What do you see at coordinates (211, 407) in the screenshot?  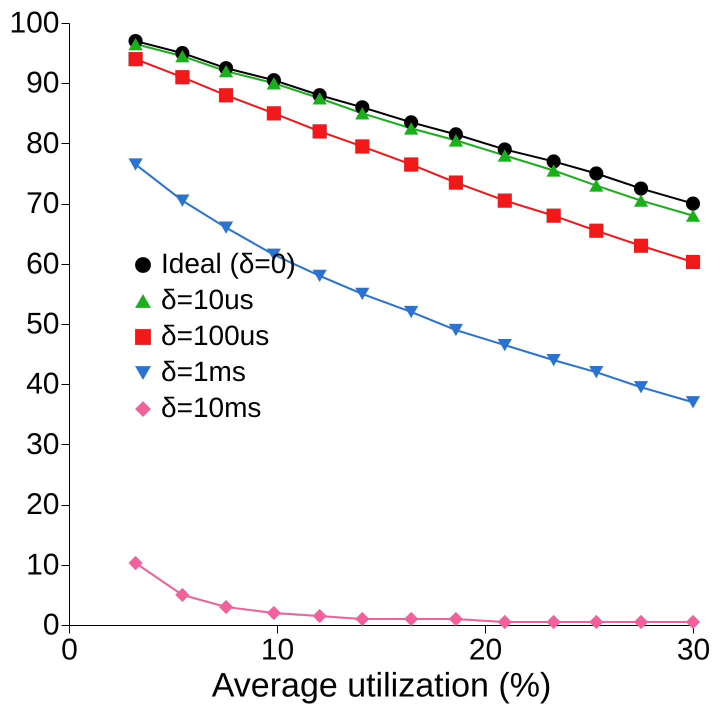 I see `legend-label: δ=10ms` at bounding box center [211, 407].